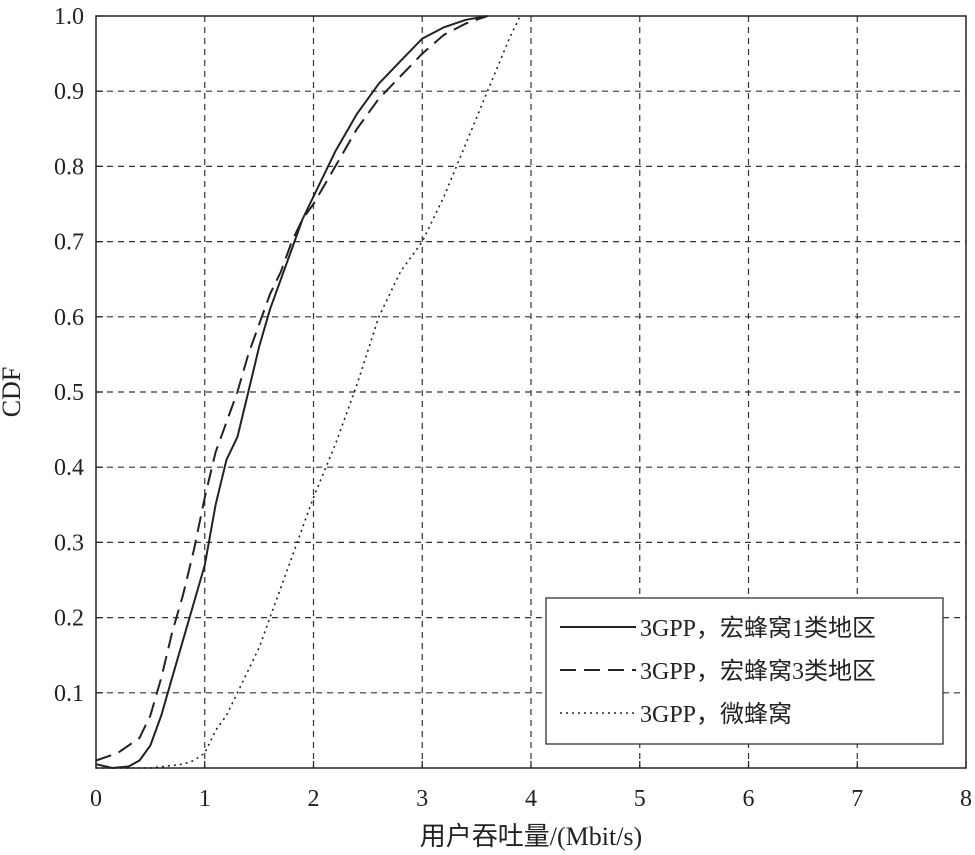  I want to click on x-tick-label: 1, so click(205, 799).